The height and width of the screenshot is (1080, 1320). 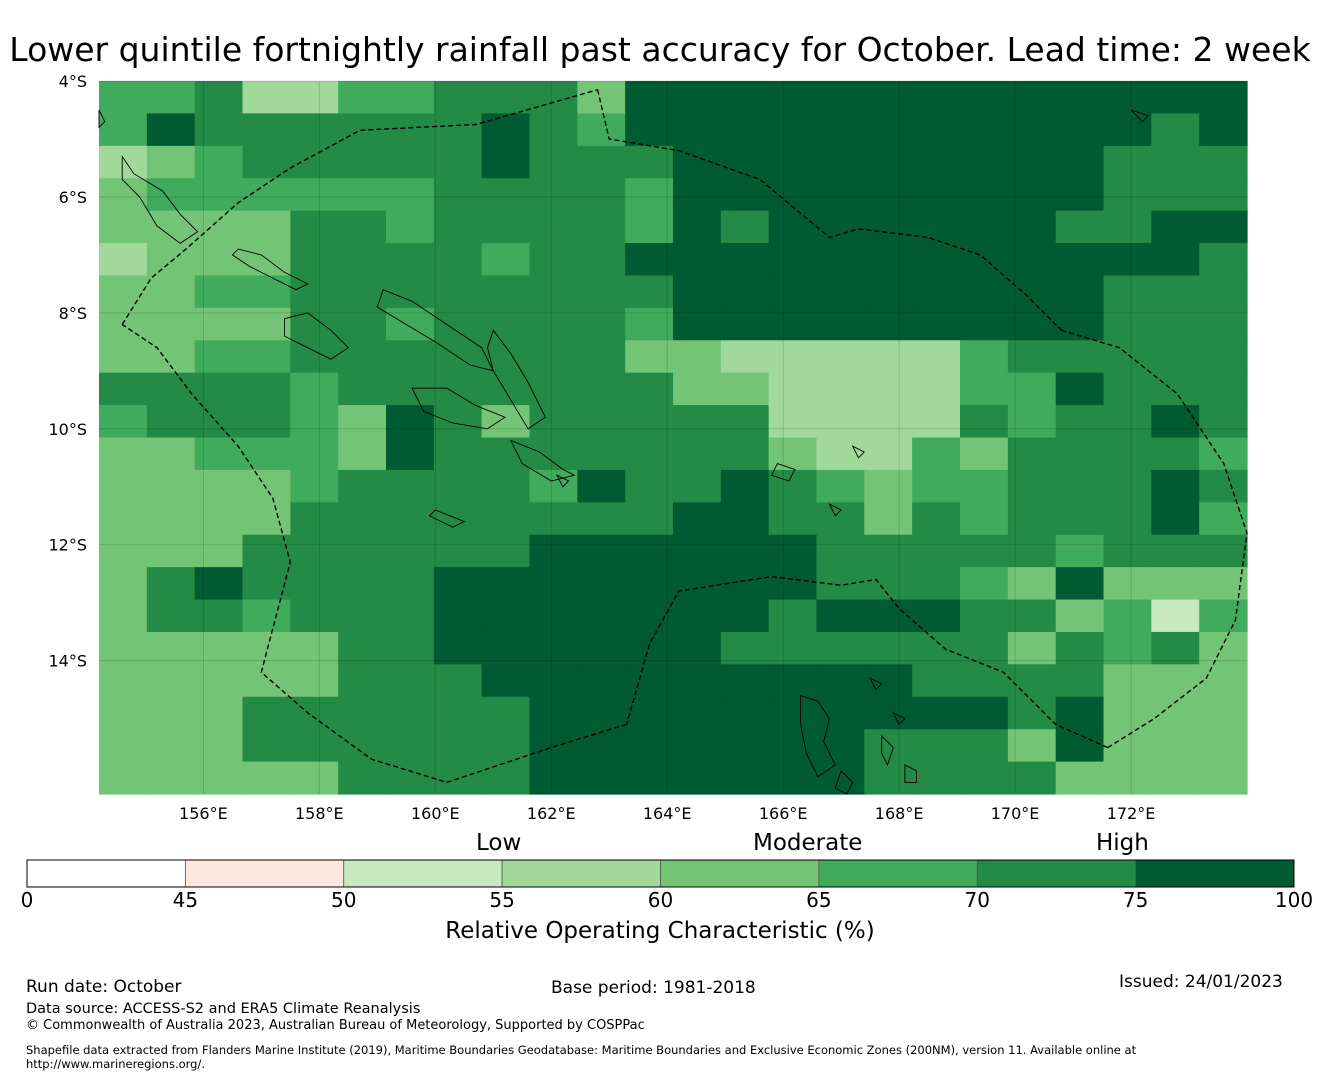 What do you see at coordinates (516, 379) in the screenshot?
I see `island-coastline` at bounding box center [516, 379].